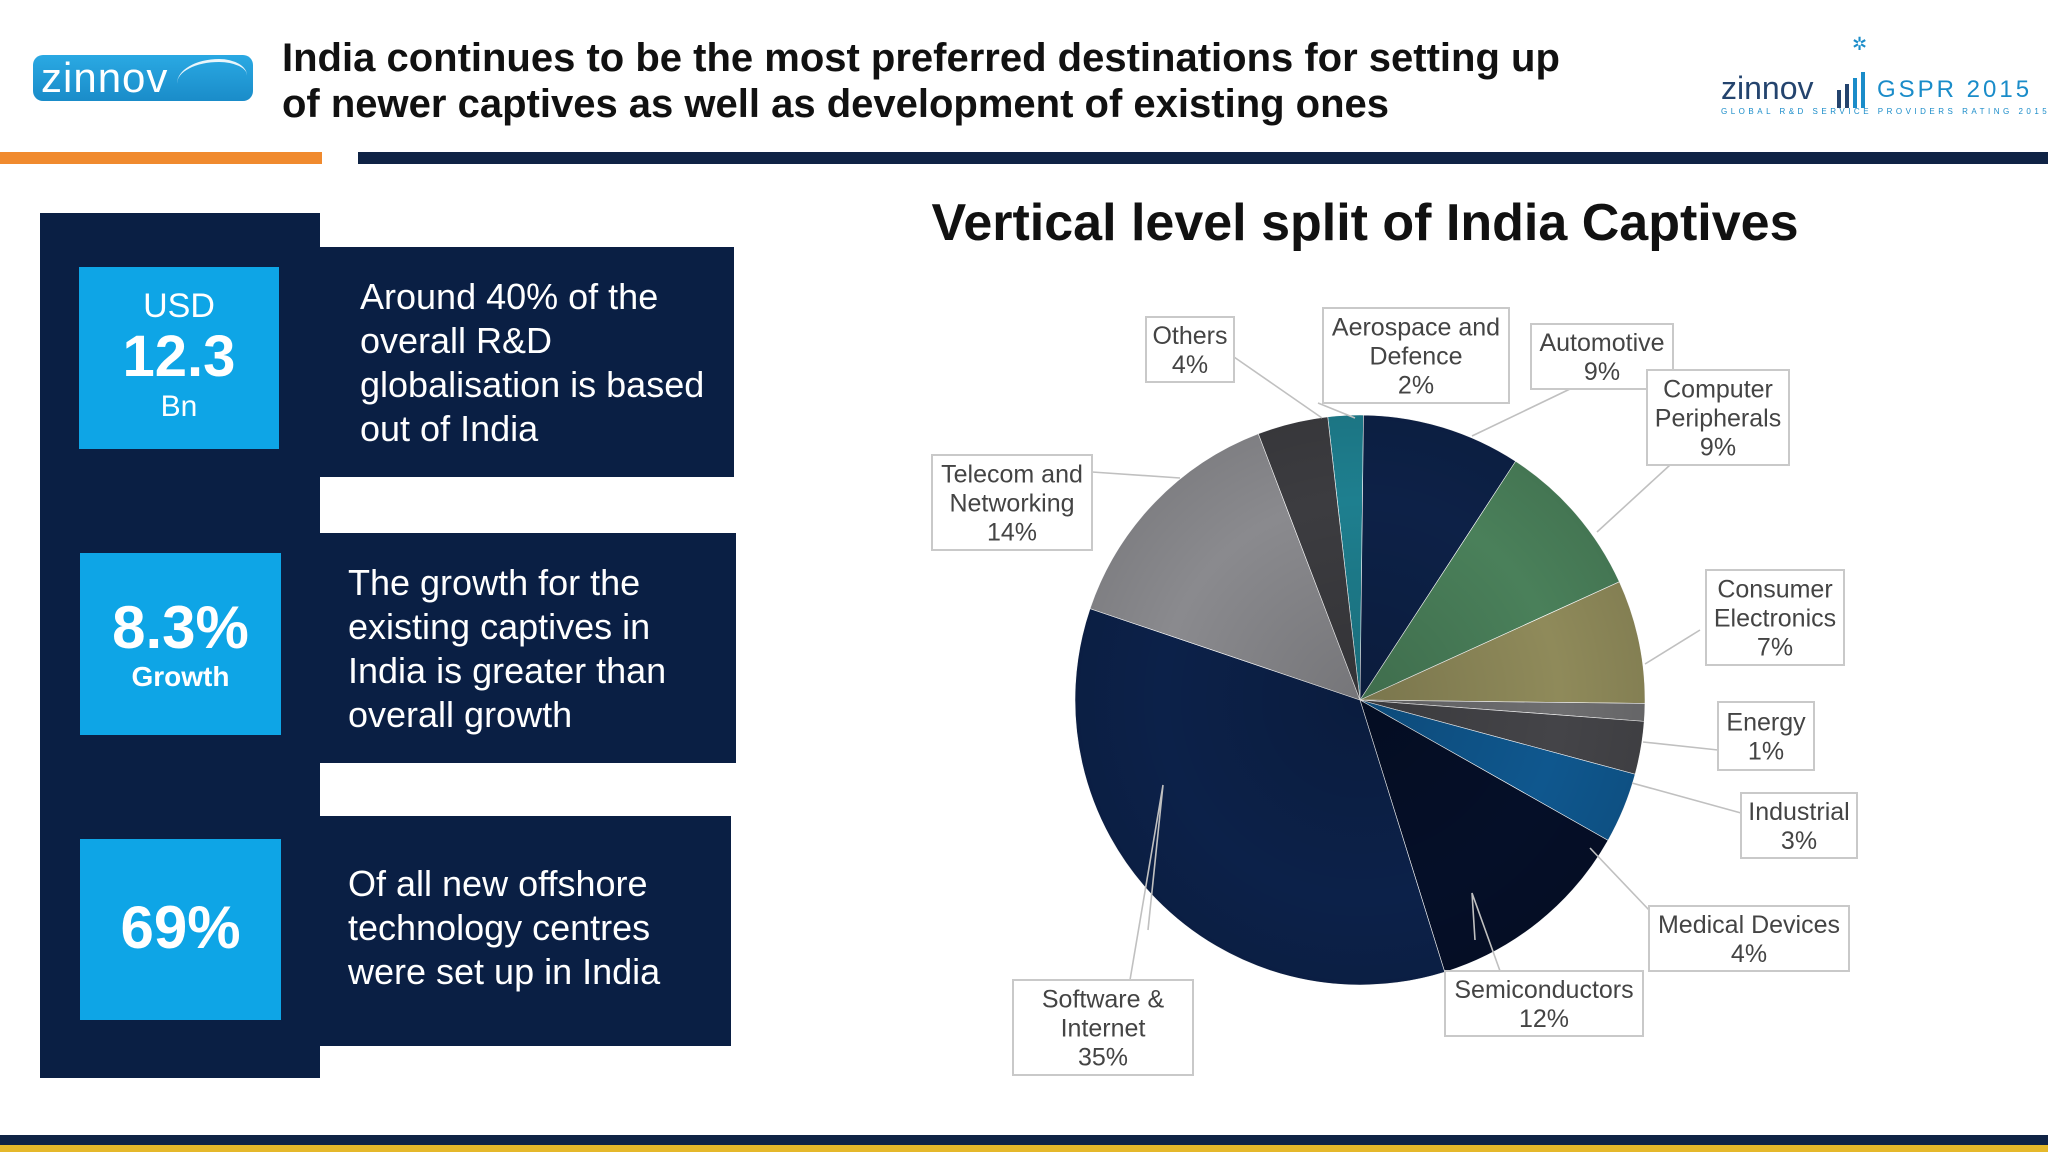 The width and height of the screenshot is (2048, 1152). What do you see at coordinates (498, 883) in the screenshot?
I see `desc-line: Of all new offshore` at bounding box center [498, 883].